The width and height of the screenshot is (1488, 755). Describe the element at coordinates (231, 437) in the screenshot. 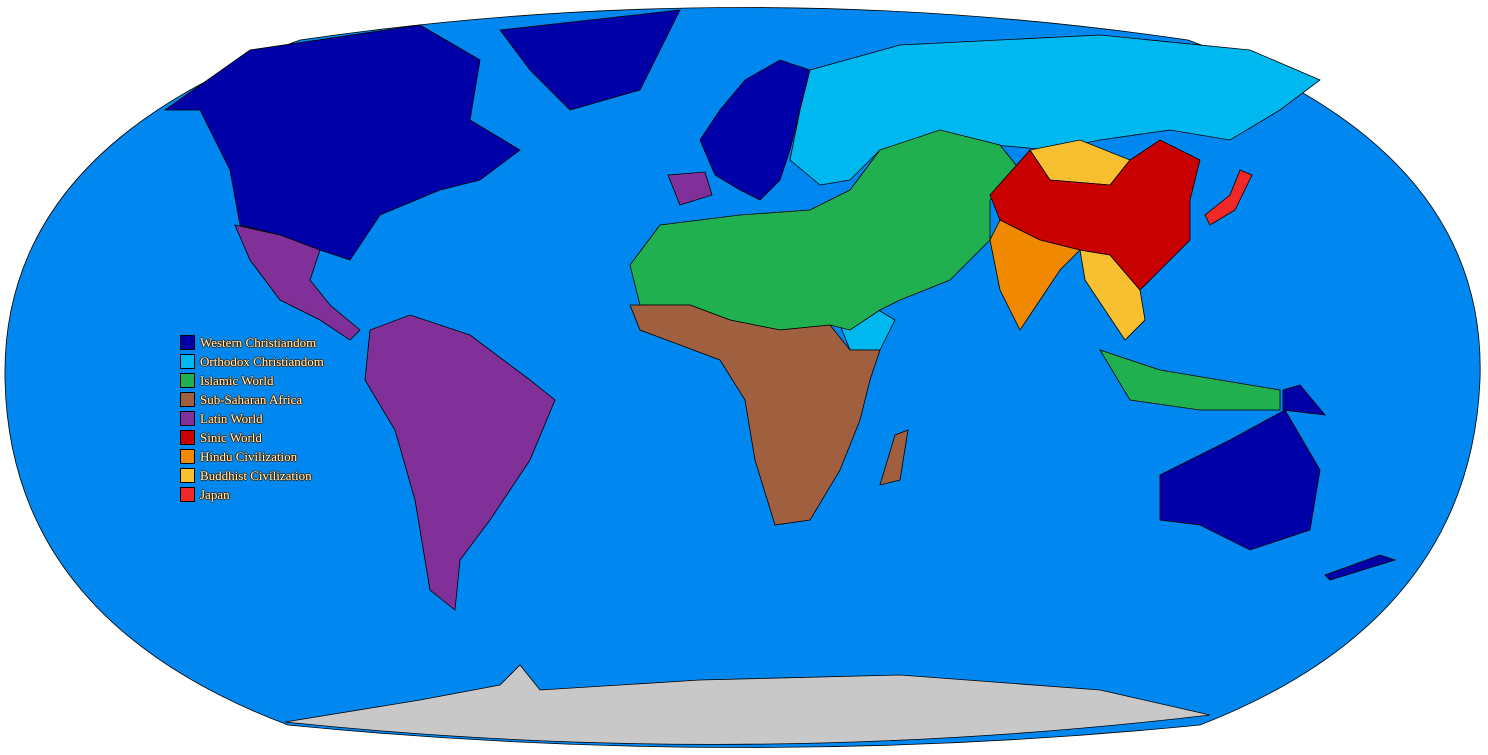

I see `legend-label: Sinic World` at that location.